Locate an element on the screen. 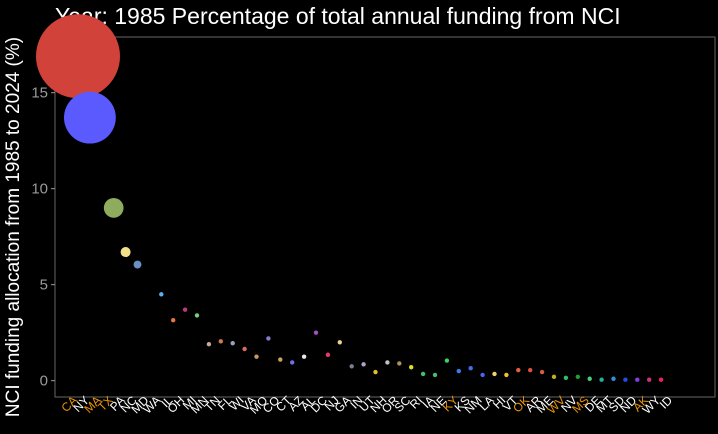 This screenshot has width=718, height=434. data-point-hi is located at coordinates (506, 375).